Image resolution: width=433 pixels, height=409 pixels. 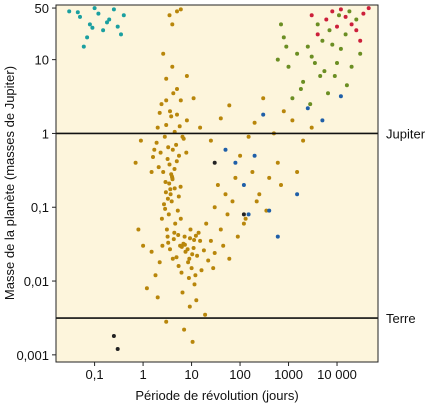 I want to click on x-axis: 0,1 1 10 100 1000 10 000, so click(x=221, y=372).